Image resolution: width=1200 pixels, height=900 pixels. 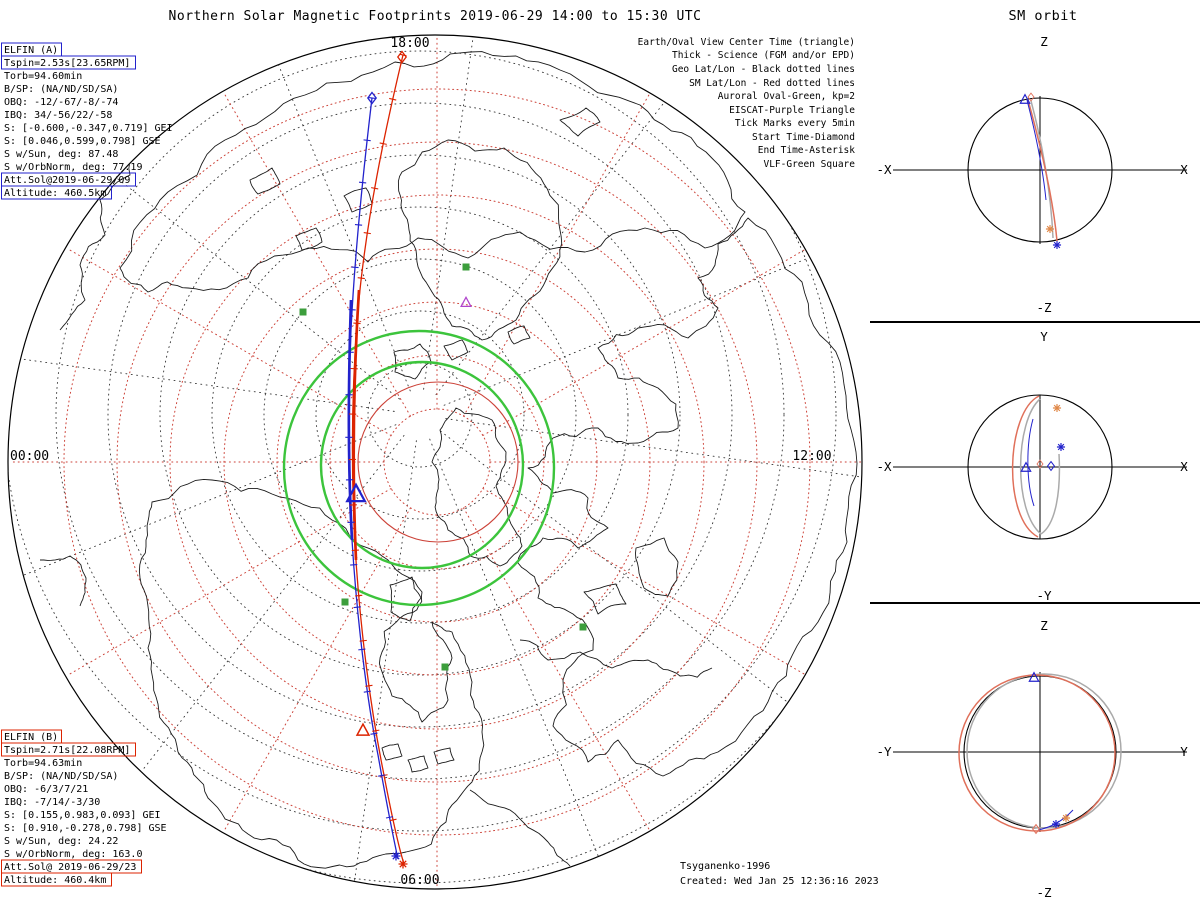 I want to click on elfin-a-line: Torb=94.60min, so click(x=43, y=76).